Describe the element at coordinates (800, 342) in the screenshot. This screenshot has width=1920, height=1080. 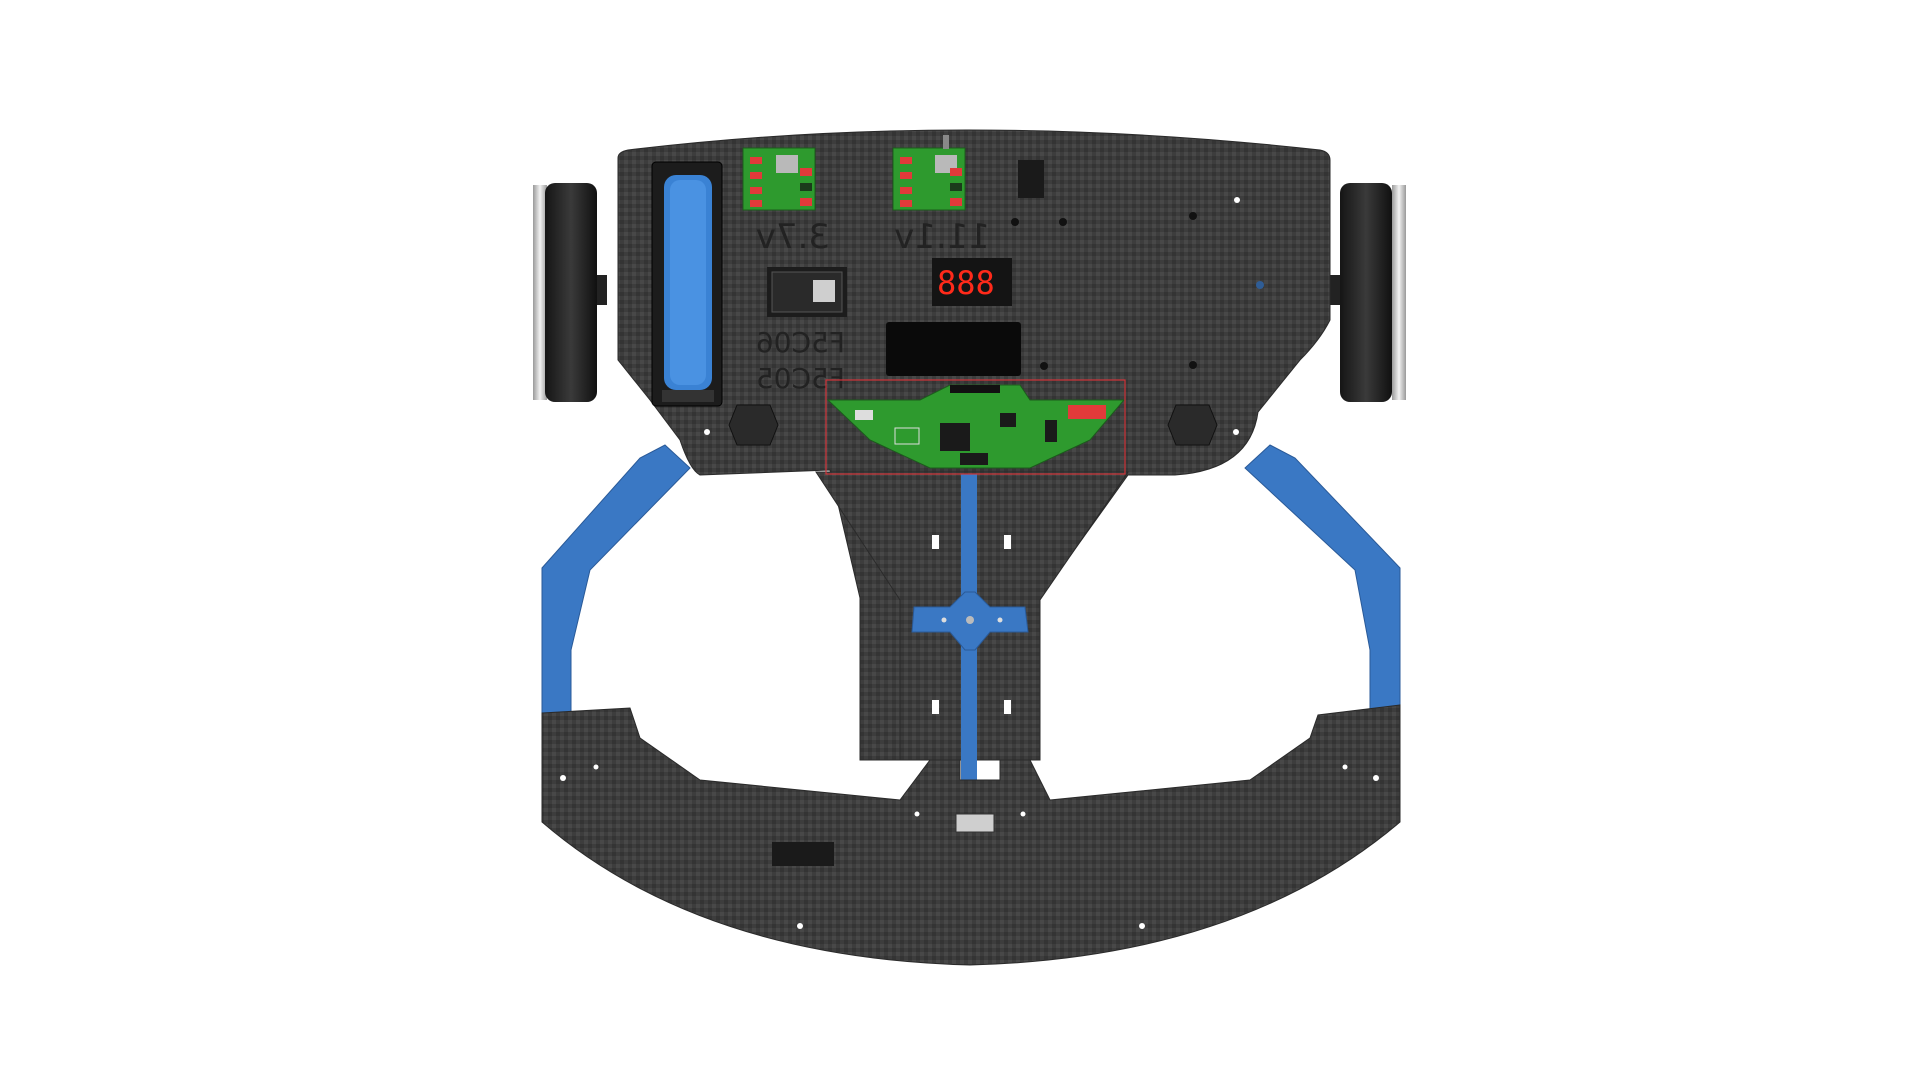
I see `module-label-top: F5C06` at that location.